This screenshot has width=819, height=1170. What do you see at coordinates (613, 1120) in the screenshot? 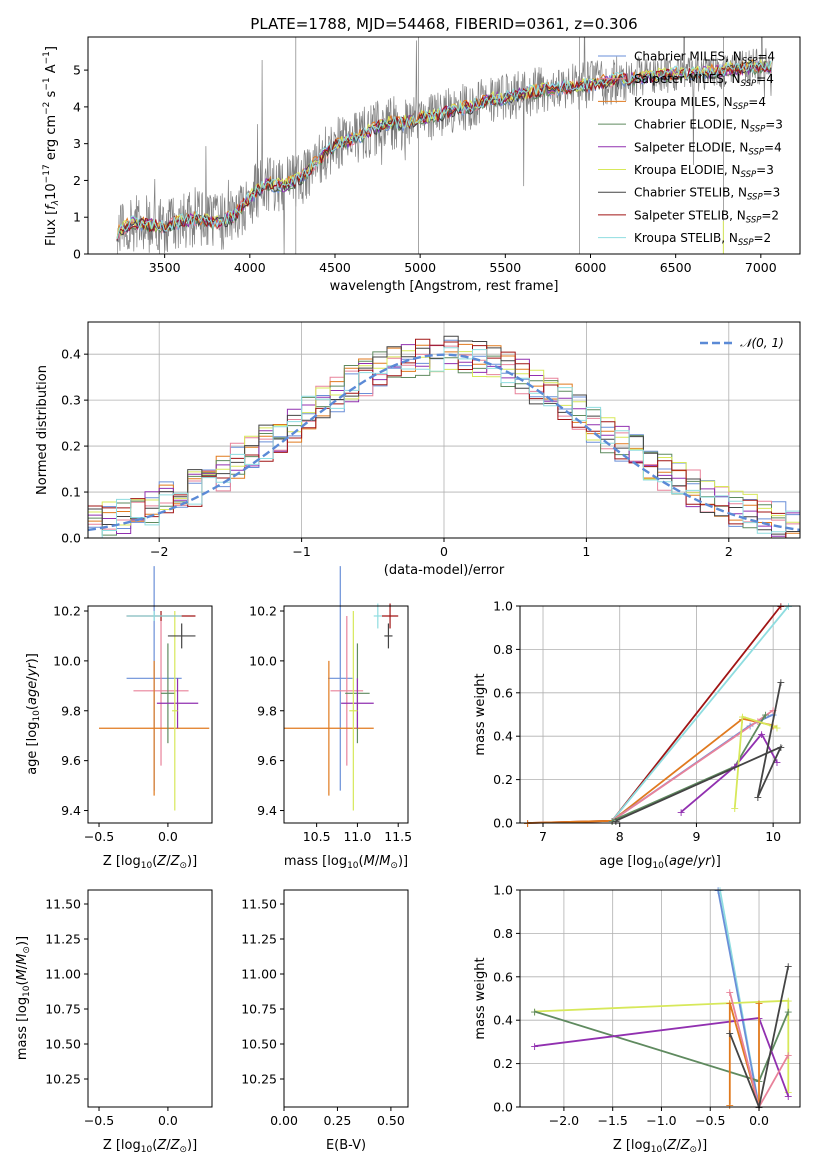
I see `x-tick-label: −1.5` at bounding box center [613, 1120].